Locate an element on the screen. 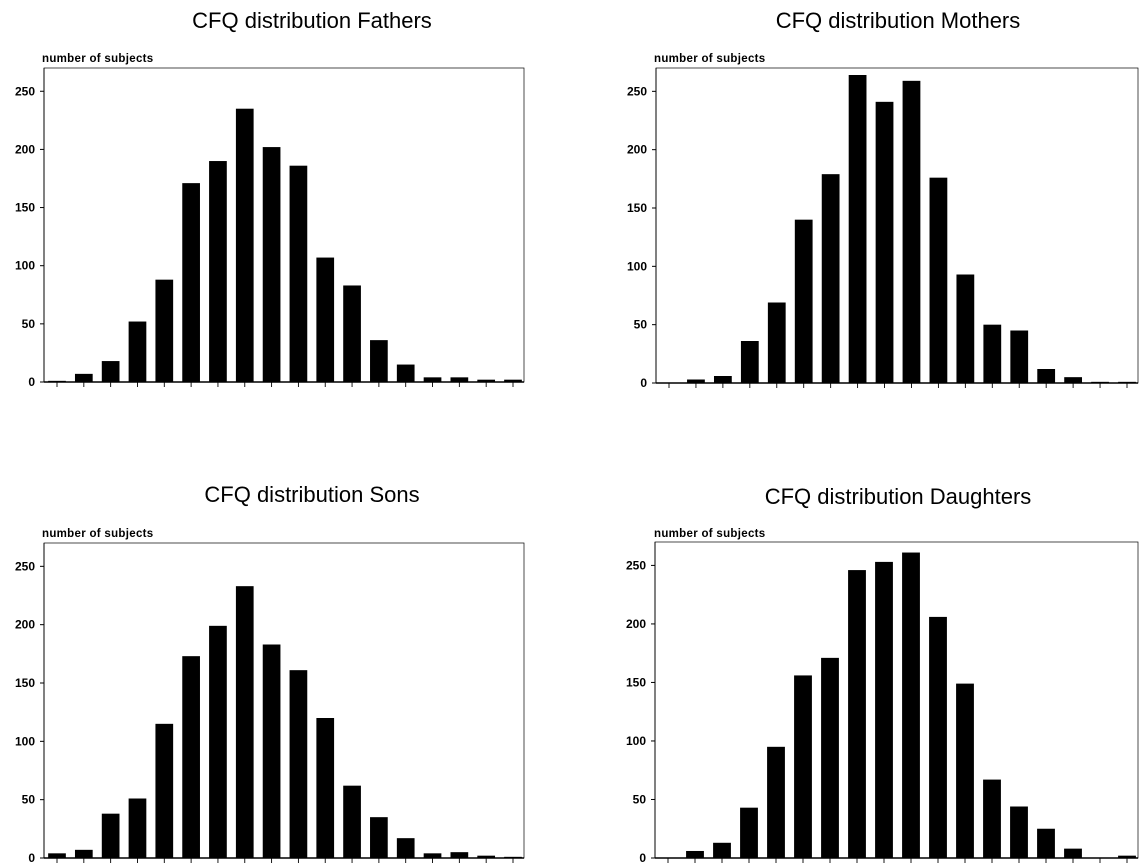 The height and width of the screenshot is (864, 1140). chart-title: CFQ distribution Fathers is located at coordinates (312, 20).